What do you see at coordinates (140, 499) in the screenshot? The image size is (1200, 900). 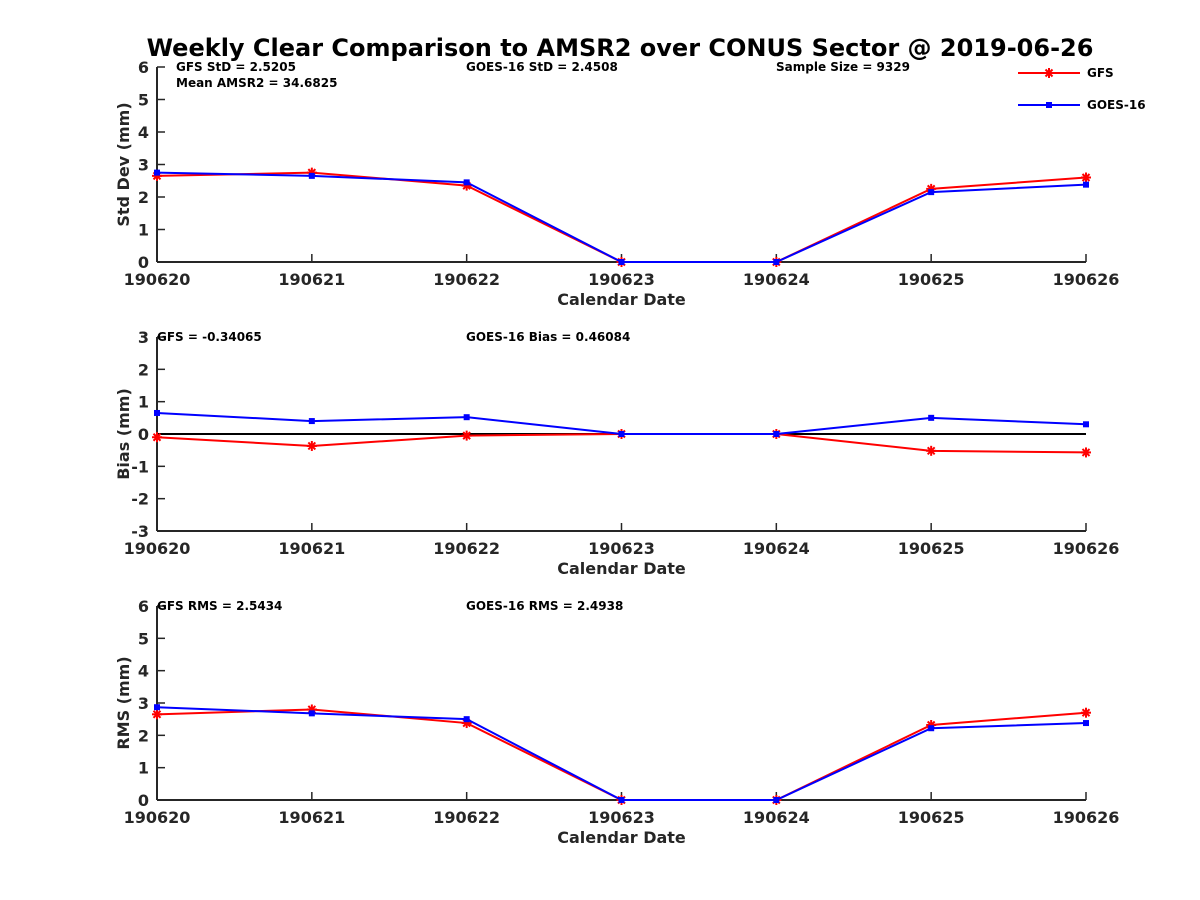 I see `y-tick-label: -2` at bounding box center [140, 499].